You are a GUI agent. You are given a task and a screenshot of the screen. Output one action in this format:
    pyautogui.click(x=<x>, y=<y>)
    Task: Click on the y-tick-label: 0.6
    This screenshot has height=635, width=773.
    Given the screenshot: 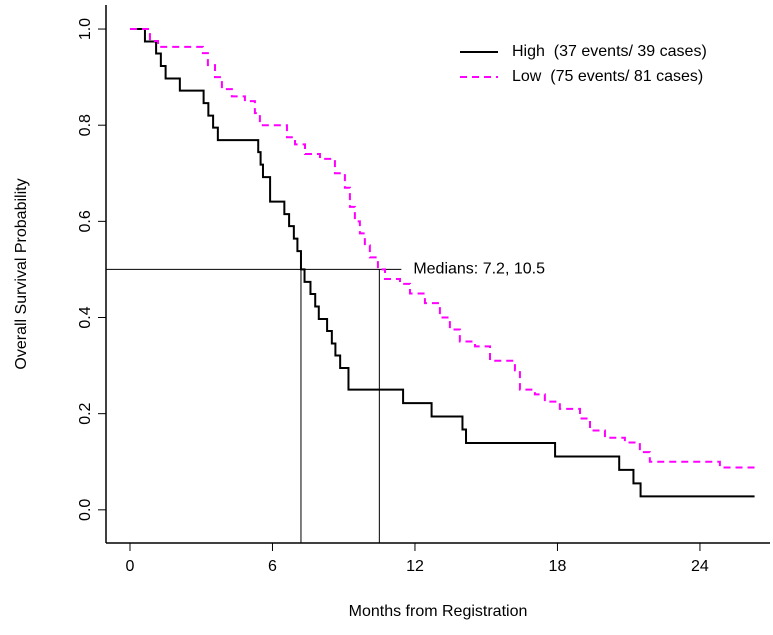 What is the action you would take?
    pyautogui.click(x=85, y=221)
    